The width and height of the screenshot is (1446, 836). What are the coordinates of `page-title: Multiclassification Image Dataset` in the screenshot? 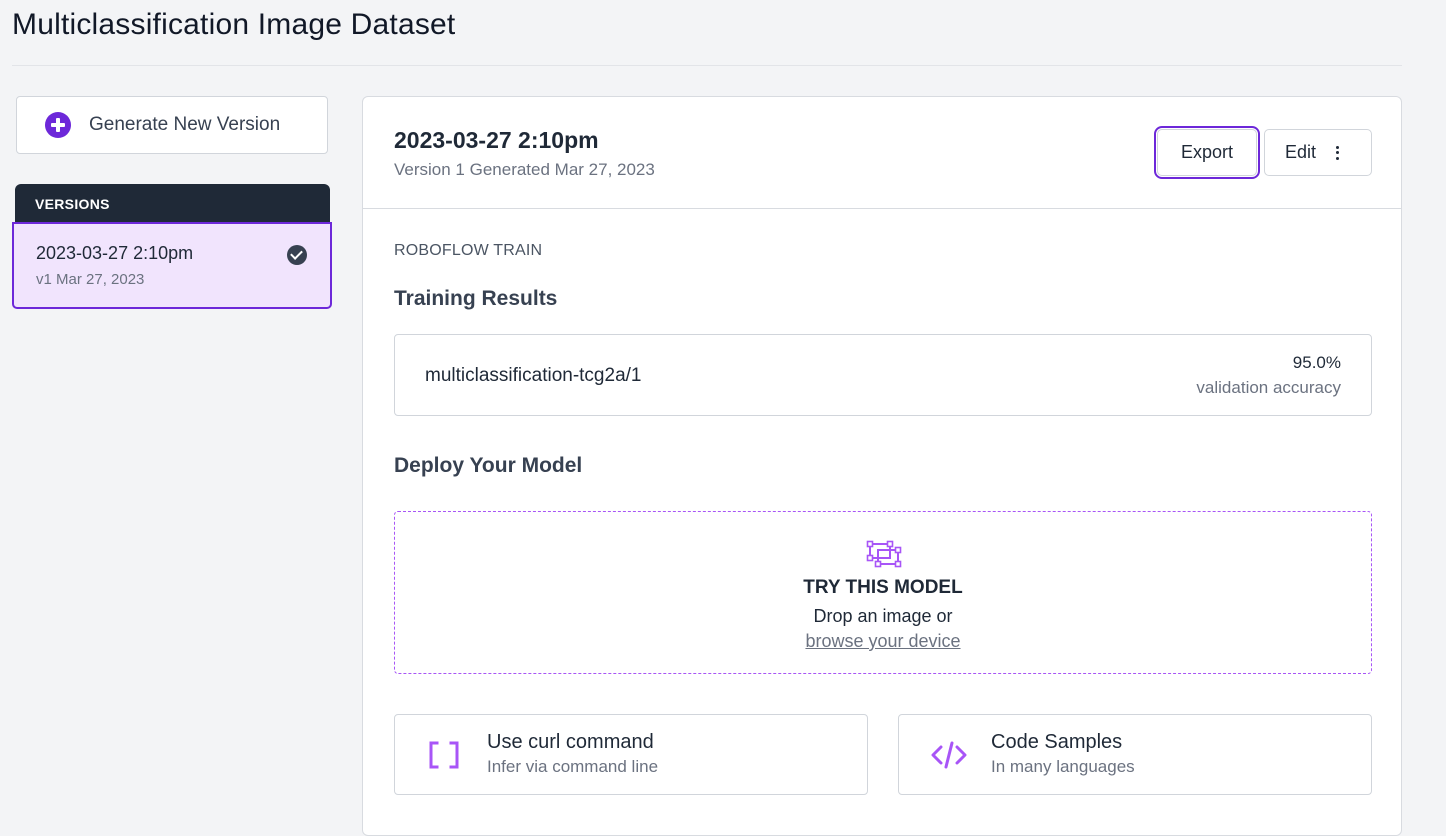 It's located at (234, 24).